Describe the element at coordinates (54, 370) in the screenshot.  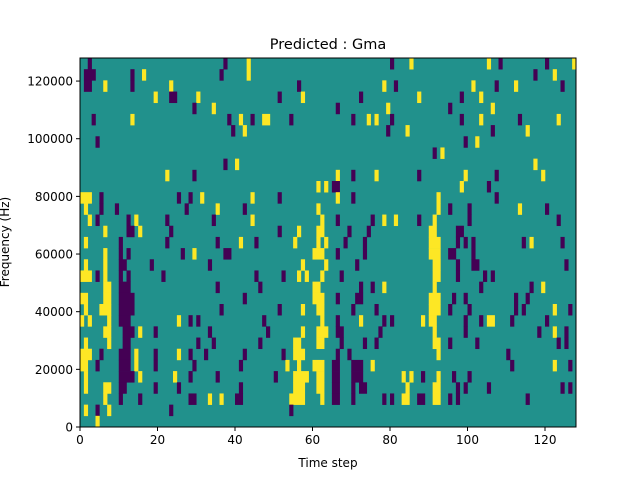
I see `y-tick-label: 20000` at that location.